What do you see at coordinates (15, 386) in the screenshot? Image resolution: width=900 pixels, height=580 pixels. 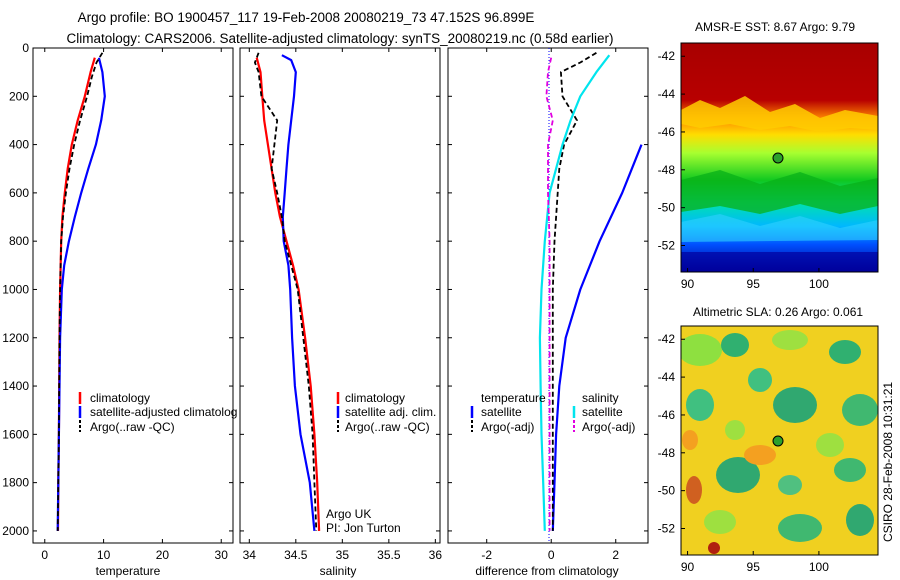 I see `depth-tick-label: 1400` at bounding box center [15, 386].